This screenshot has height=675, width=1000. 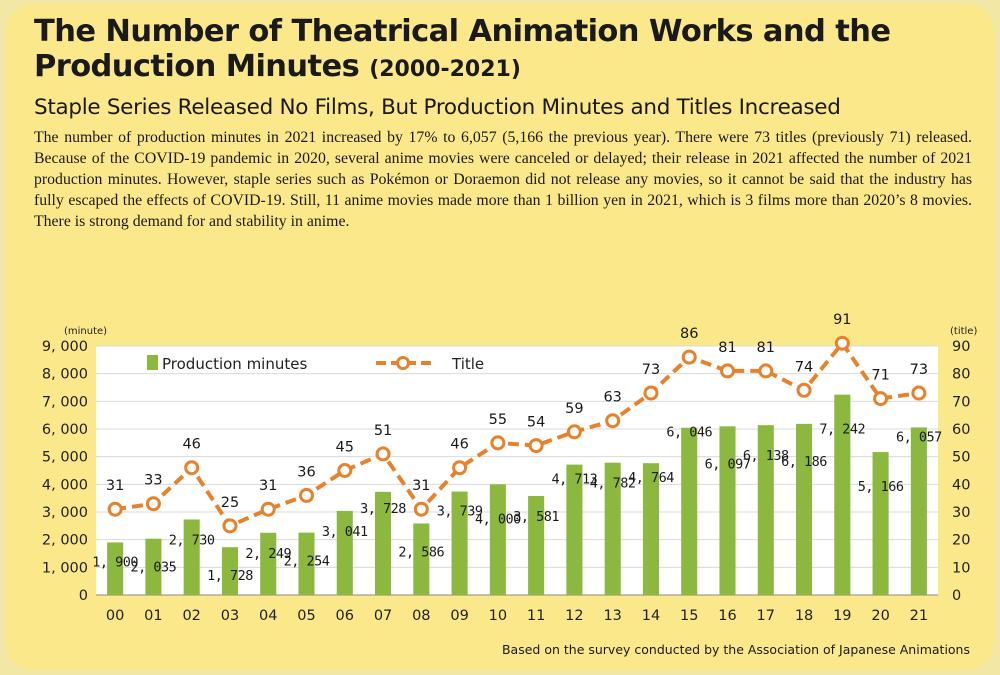 What do you see at coordinates (919, 616) in the screenshot?
I see `x-tick-label: 21` at bounding box center [919, 616].